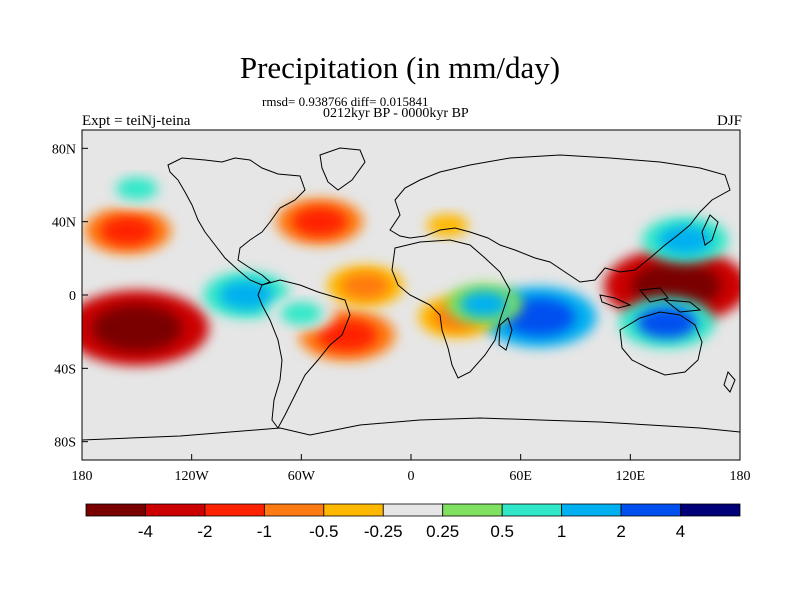 This screenshot has height=600, width=800. I want to click on y-tick-label: 80N, so click(64, 149).